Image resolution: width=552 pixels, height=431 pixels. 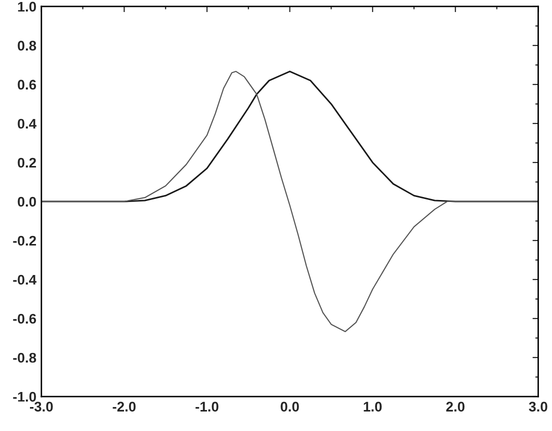 What do you see at coordinates (24, 279) in the screenshot?
I see `y-tick-label: -0.4` at bounding box center [24, 279].